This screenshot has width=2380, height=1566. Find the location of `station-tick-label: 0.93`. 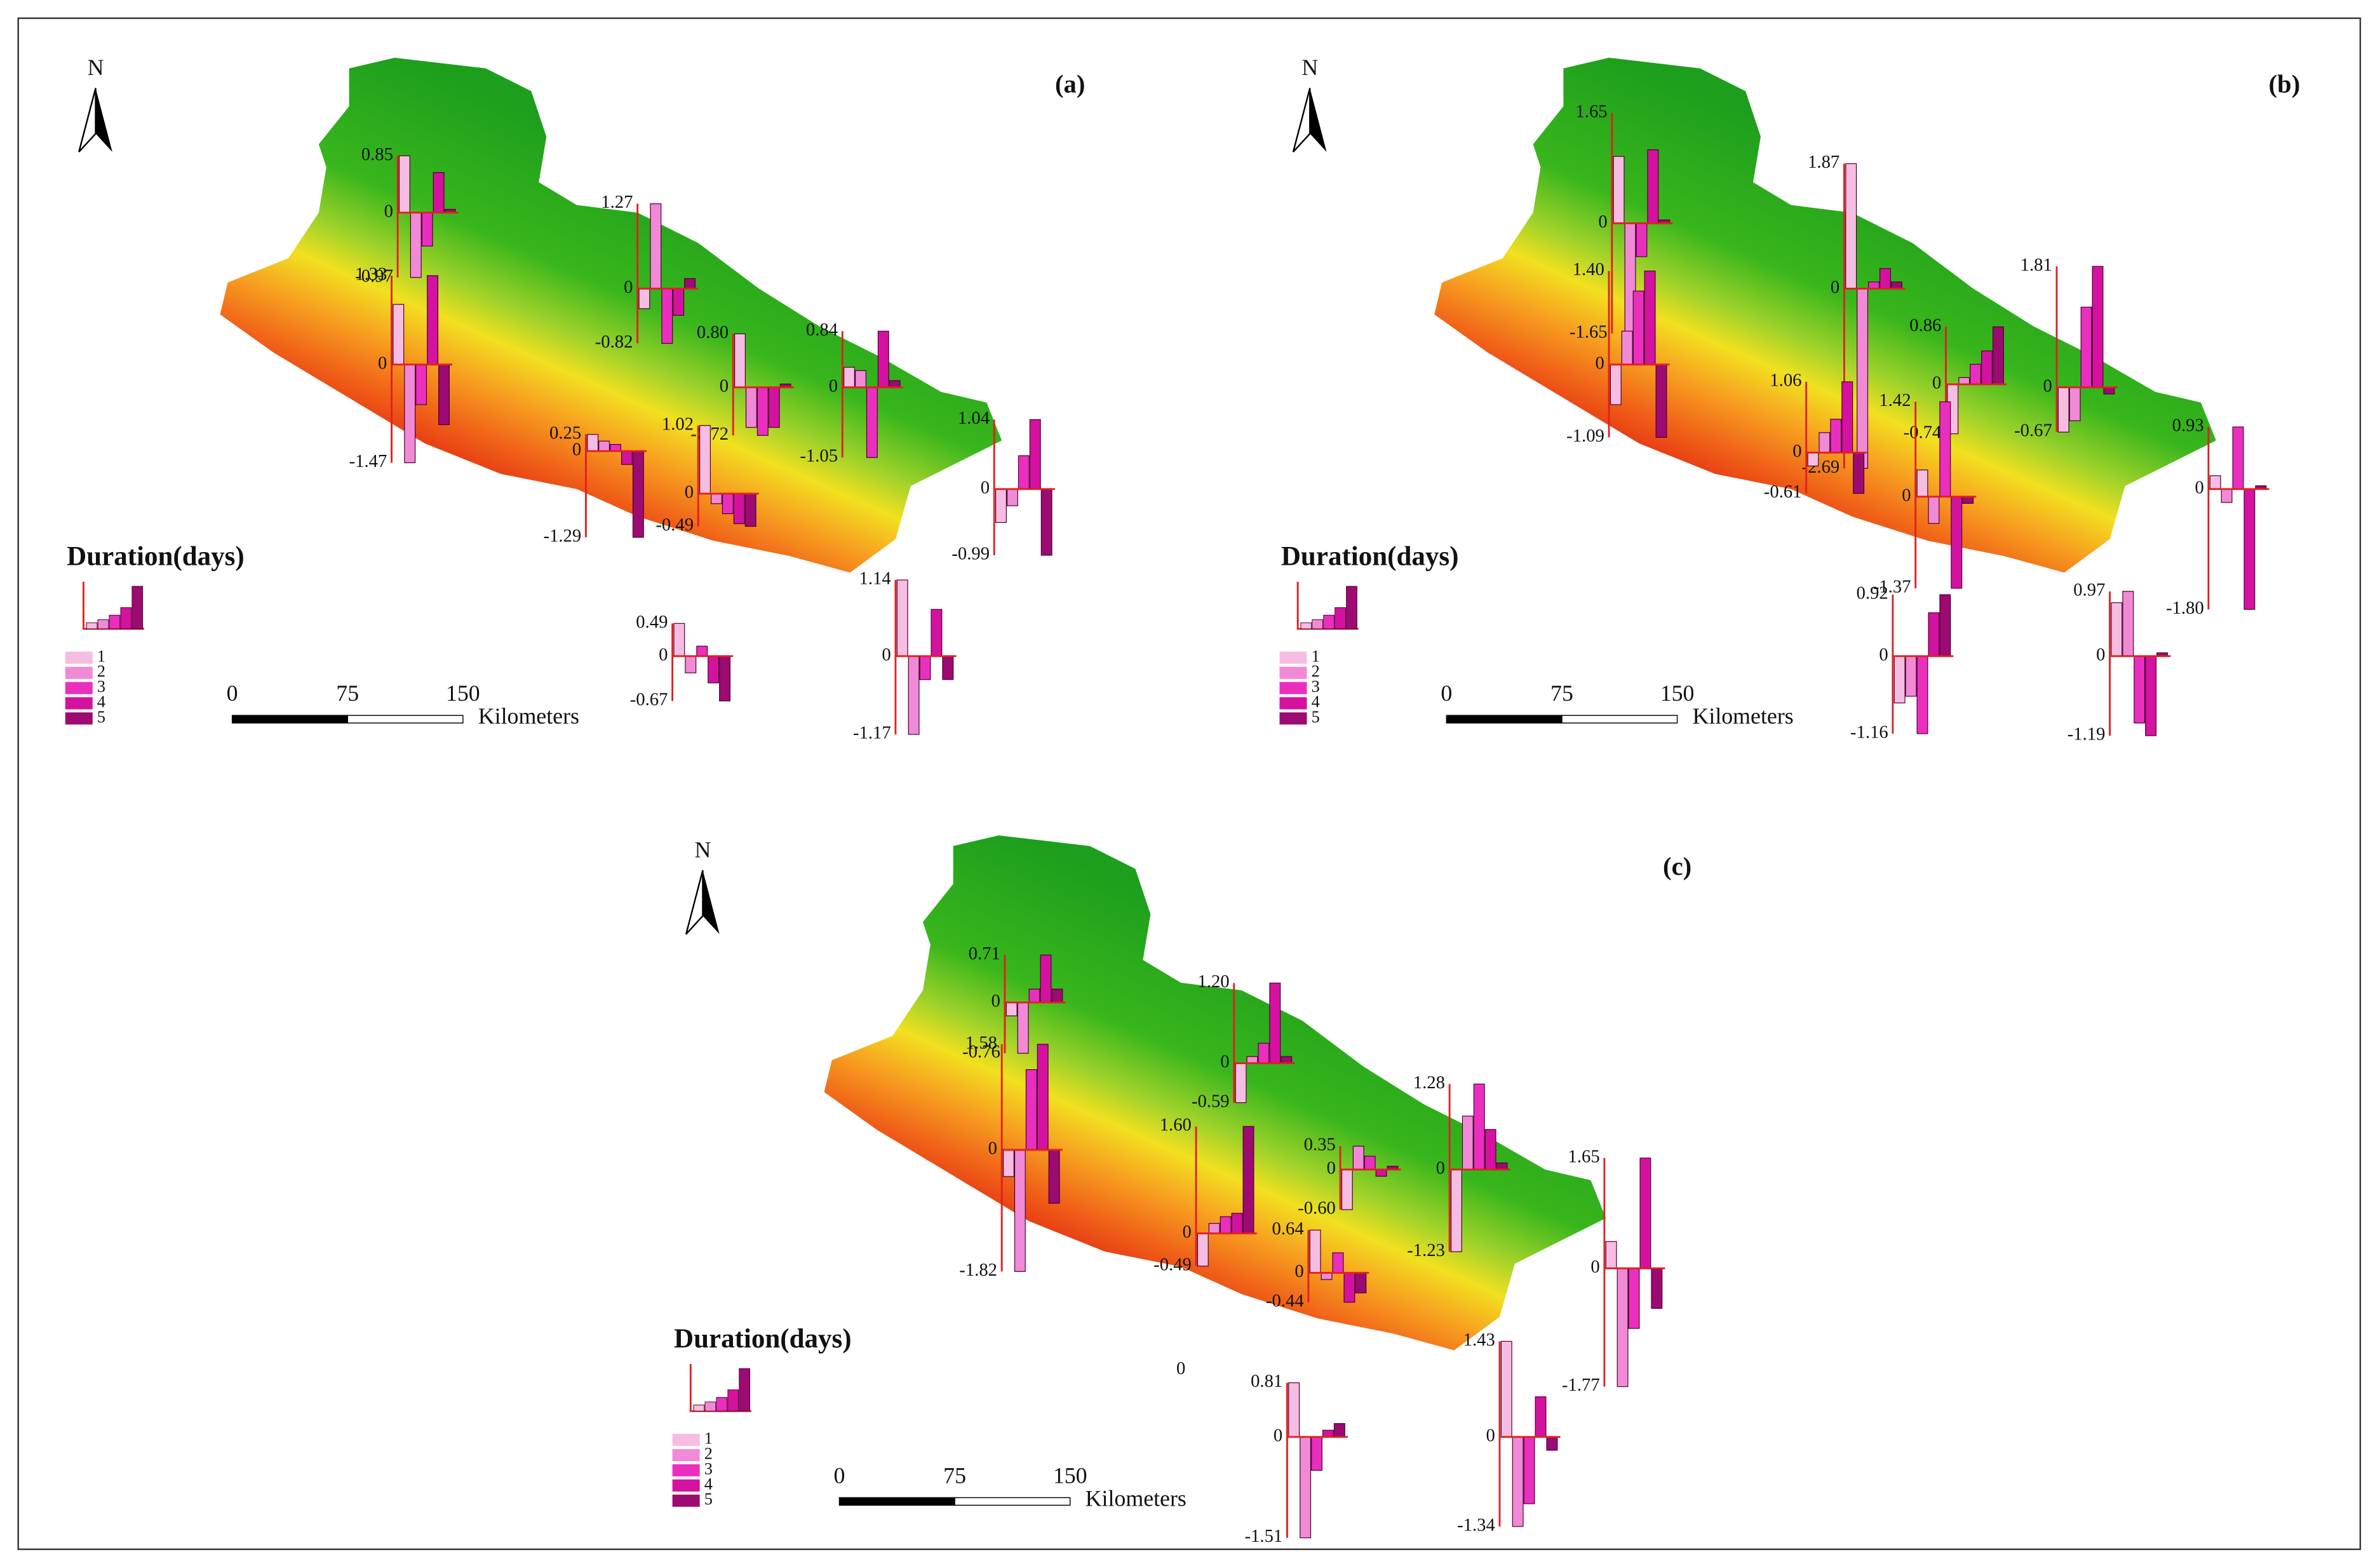

station-tick-label: 0.93 is located at coordinates (2188, 425).